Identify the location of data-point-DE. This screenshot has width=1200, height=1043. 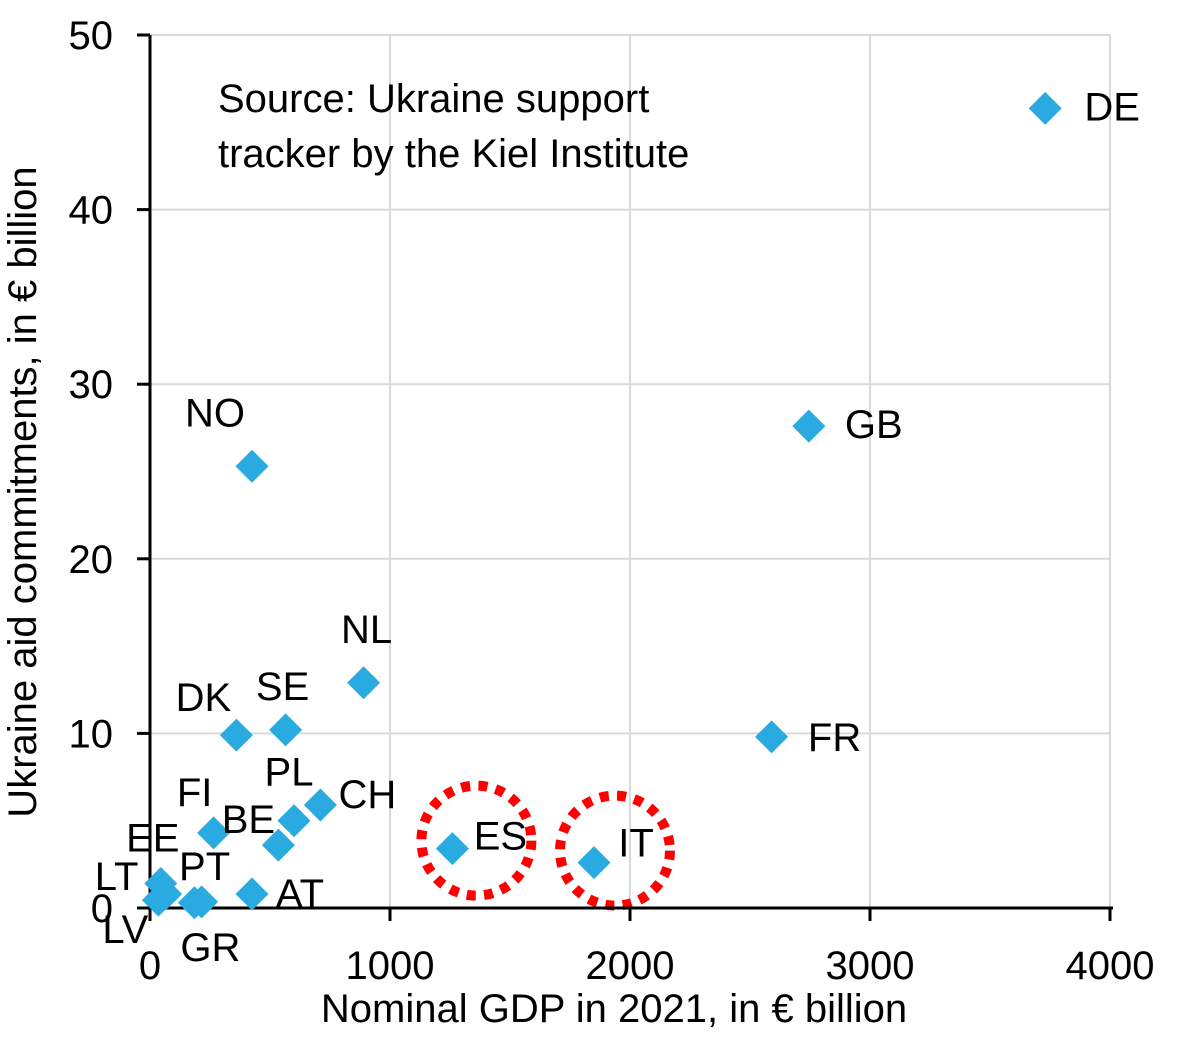
(1045, 108).